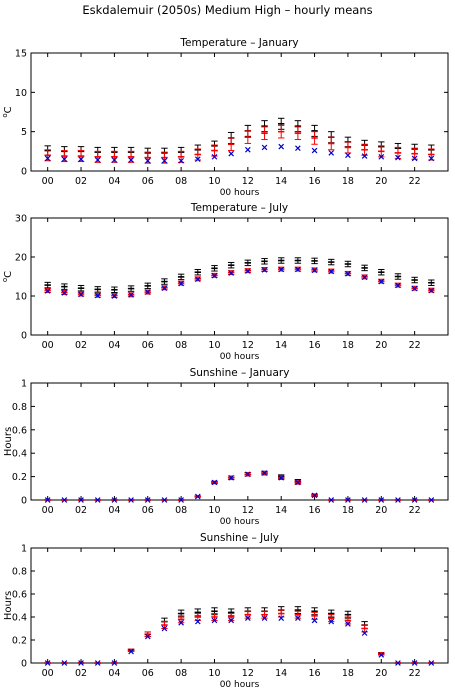 Image resolution: width=455 pixels, height=689 pixels. Describe the element at coordinates (214, 510) in the screenshot. I see `x-tick-label: 10` at that location.